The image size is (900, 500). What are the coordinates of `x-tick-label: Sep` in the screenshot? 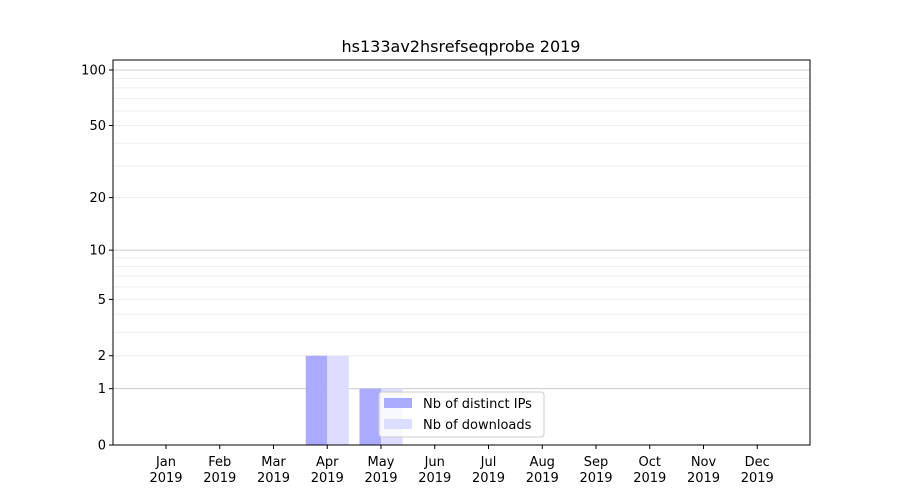 It's located at (596, 462).